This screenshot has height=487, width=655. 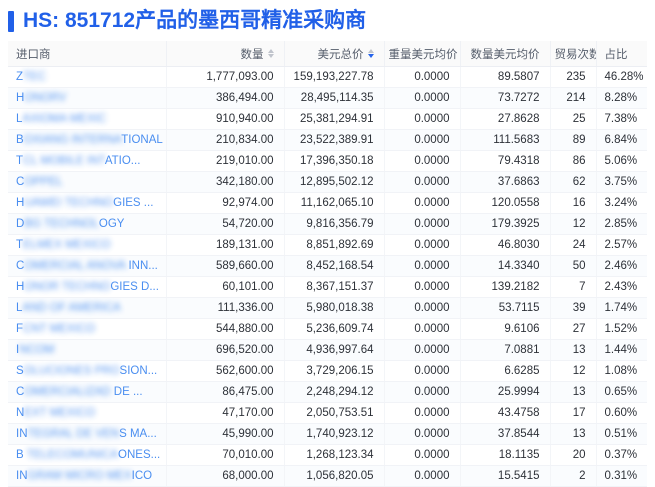 I want to click on qty_unit_price-cell: 37.6863, so click(x=505, y=182).